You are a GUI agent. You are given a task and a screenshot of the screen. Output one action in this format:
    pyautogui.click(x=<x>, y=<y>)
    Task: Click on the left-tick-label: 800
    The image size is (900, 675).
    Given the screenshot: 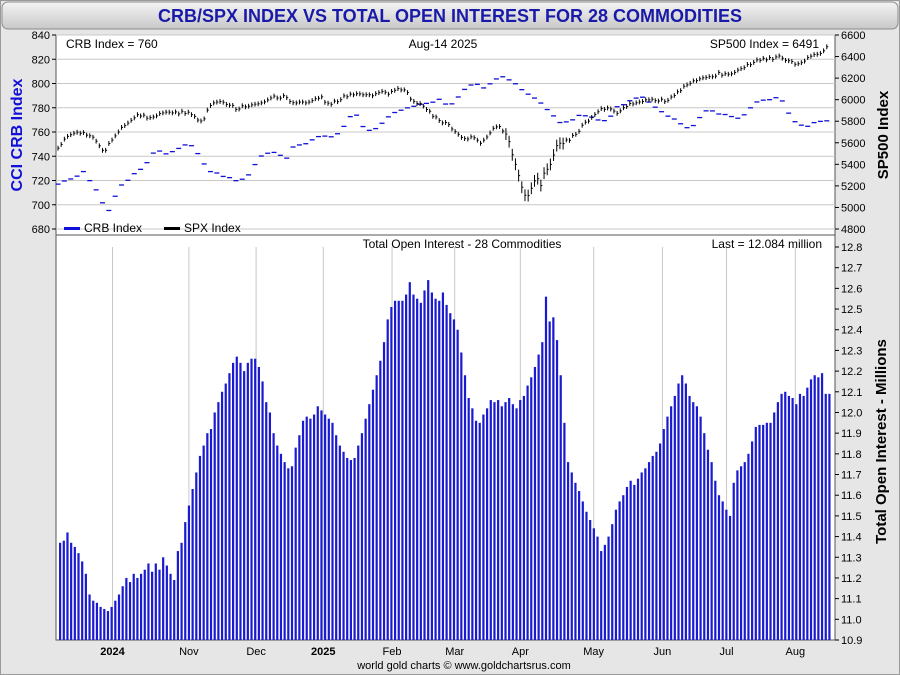 What is the action you would take?
    pyautogui.click(x=41, y=85)
    